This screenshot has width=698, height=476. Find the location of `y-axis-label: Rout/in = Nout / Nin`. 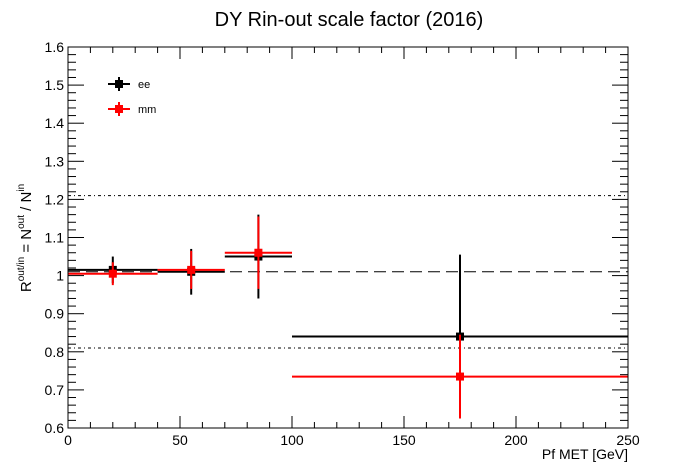

y-axis-label: Rout/in = Nout / Nin is located at coordinates (25, 238).